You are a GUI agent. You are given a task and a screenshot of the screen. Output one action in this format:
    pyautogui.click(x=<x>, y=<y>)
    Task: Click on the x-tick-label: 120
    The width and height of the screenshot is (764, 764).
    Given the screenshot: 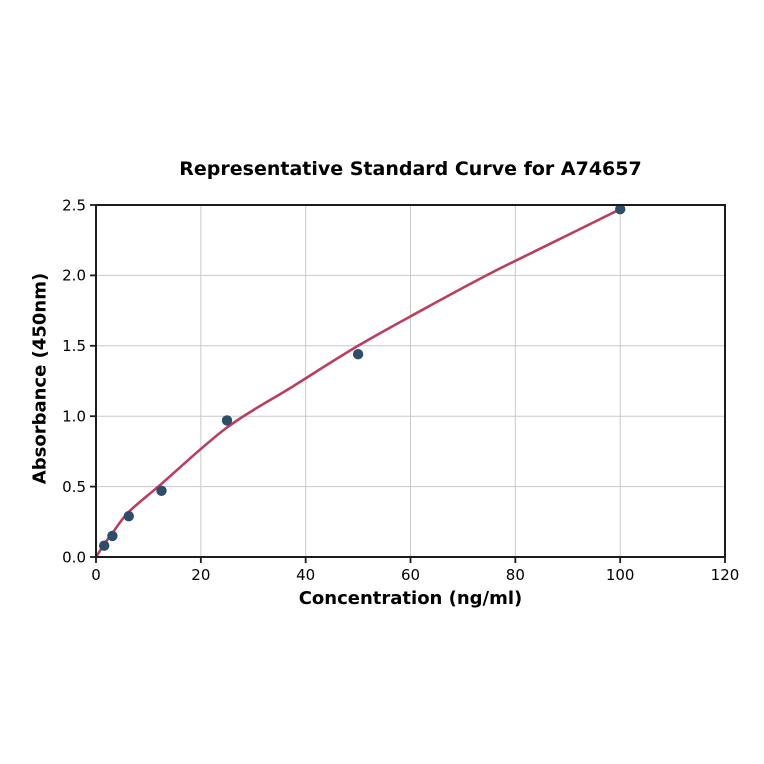 What is the action you would take?
    pyautogui.click(x=725, y=575)
    